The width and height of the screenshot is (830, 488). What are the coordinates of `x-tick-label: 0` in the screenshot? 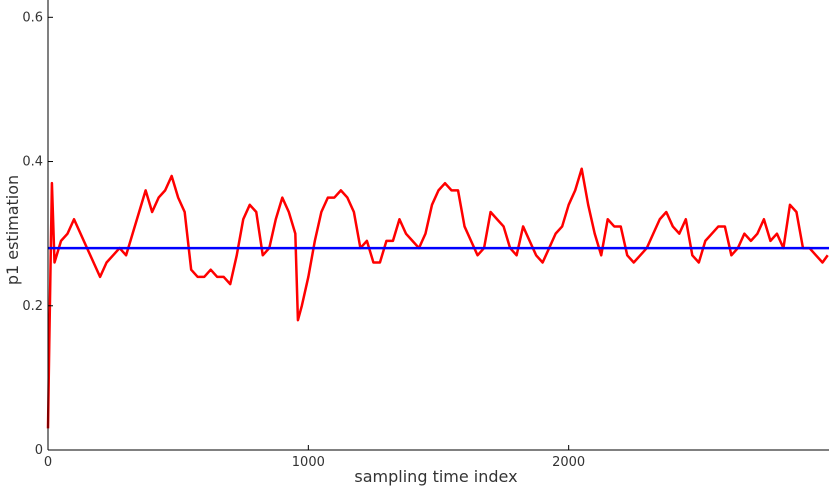 It's located at (48, 462).